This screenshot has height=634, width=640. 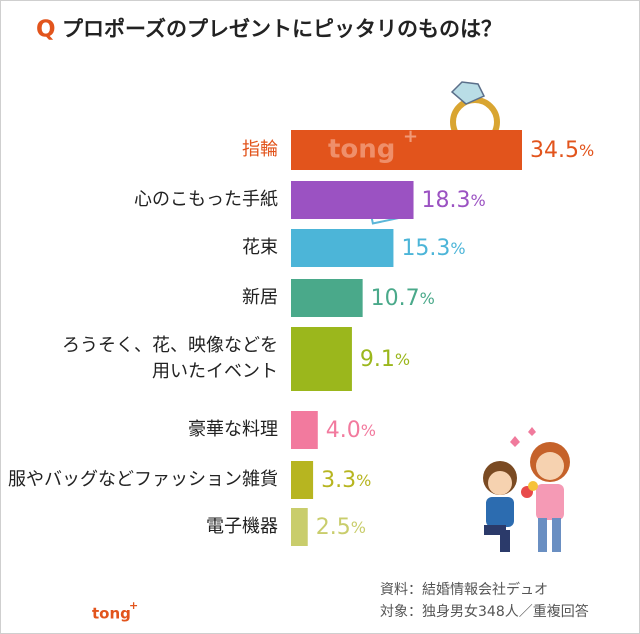 I want to click on logo: tong, so click(x=111, y=614).